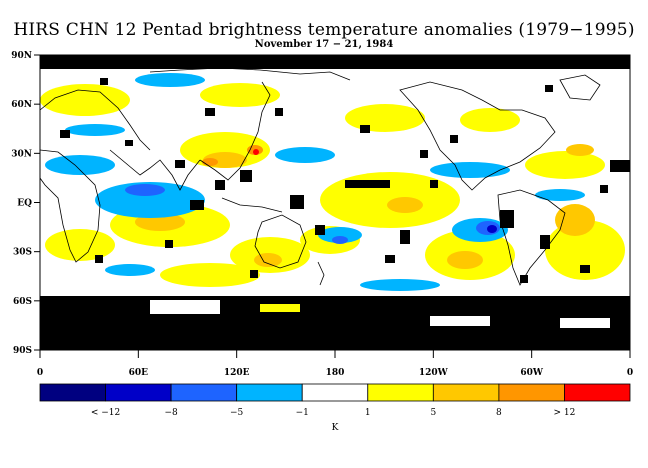  I want to click on coastline-europe, so click(95, 120).